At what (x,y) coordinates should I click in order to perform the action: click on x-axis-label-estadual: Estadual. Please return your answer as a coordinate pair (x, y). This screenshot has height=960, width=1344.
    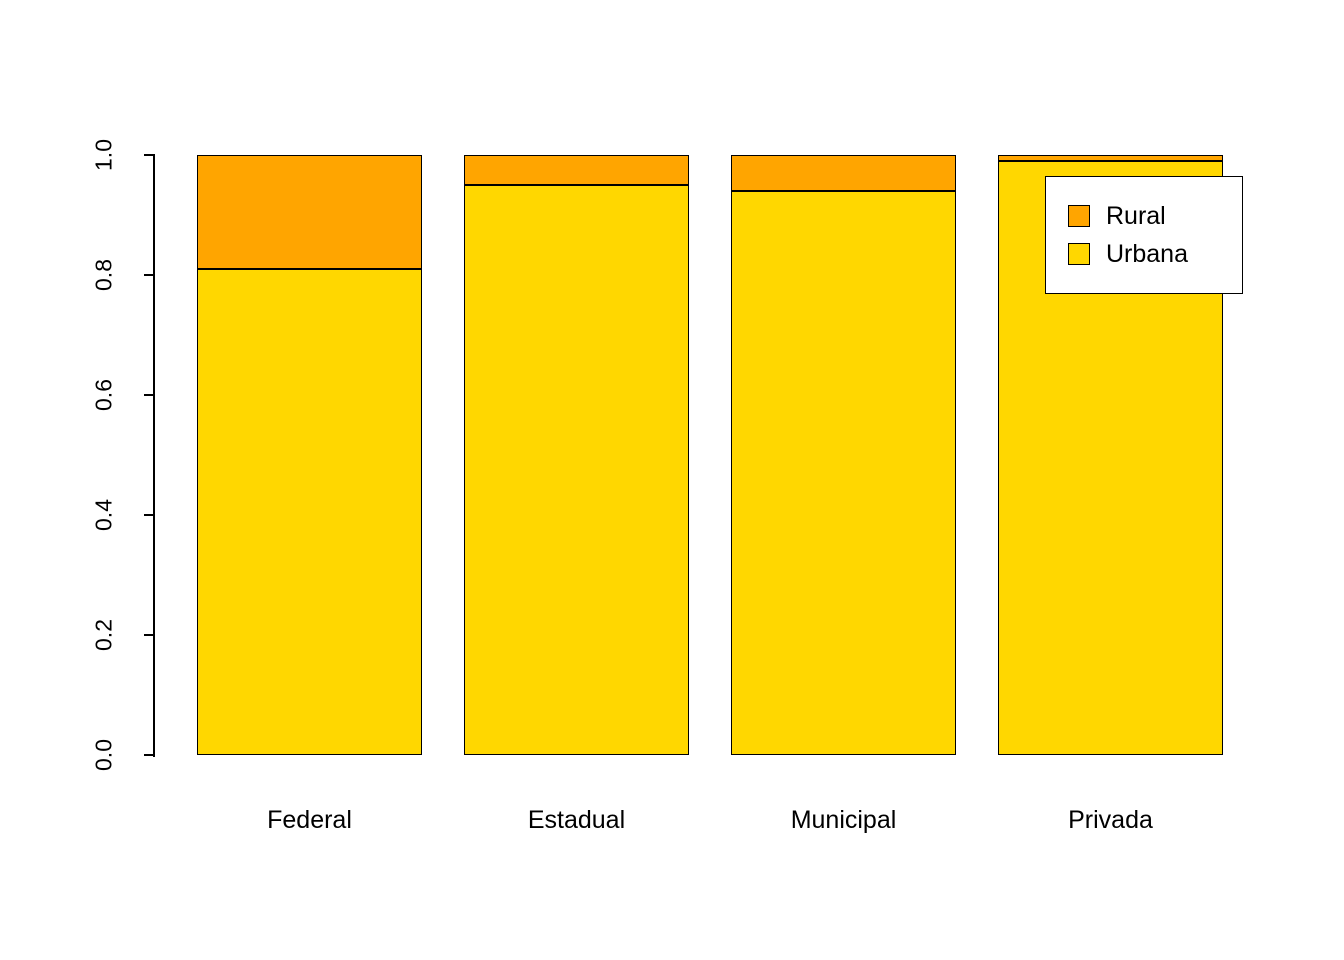
    Looking at the image, I should click on (576, 820).